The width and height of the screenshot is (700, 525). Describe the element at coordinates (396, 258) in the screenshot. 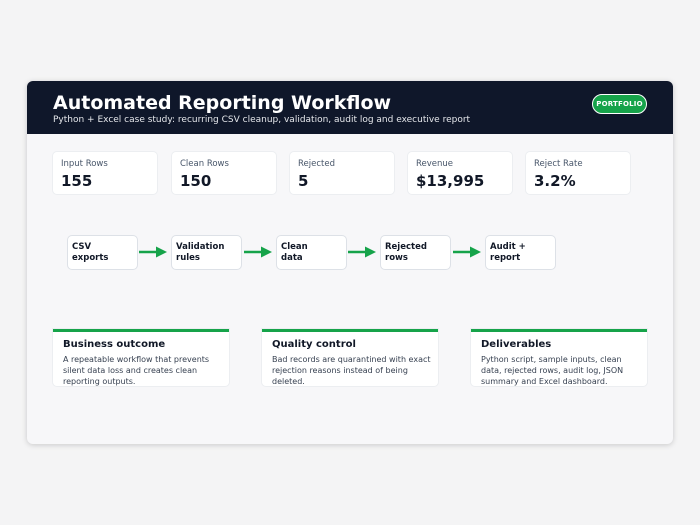

I see `step-label-line2: rows` at that location.